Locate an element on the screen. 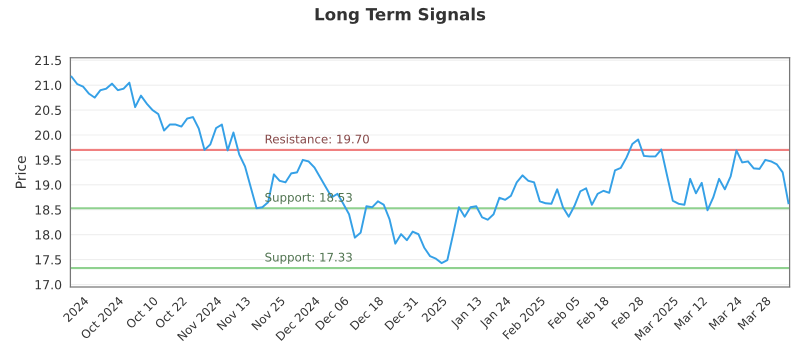 The height and width of the screenshot is (350, 800). y-tick-label: 20.5 is located at coordinates (48, 111).